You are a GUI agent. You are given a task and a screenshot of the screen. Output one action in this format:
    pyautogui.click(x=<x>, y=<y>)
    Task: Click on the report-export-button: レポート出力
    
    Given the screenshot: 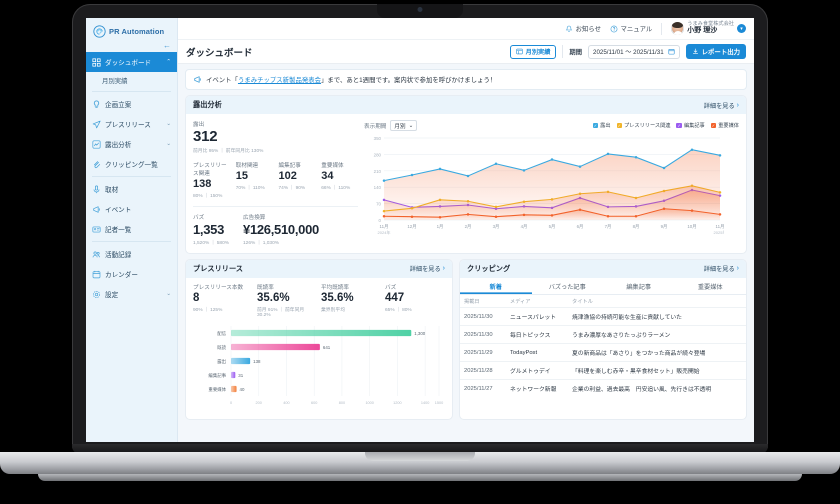 What is the action you would take?
    pyautogui.click(x=715, y=51)
    